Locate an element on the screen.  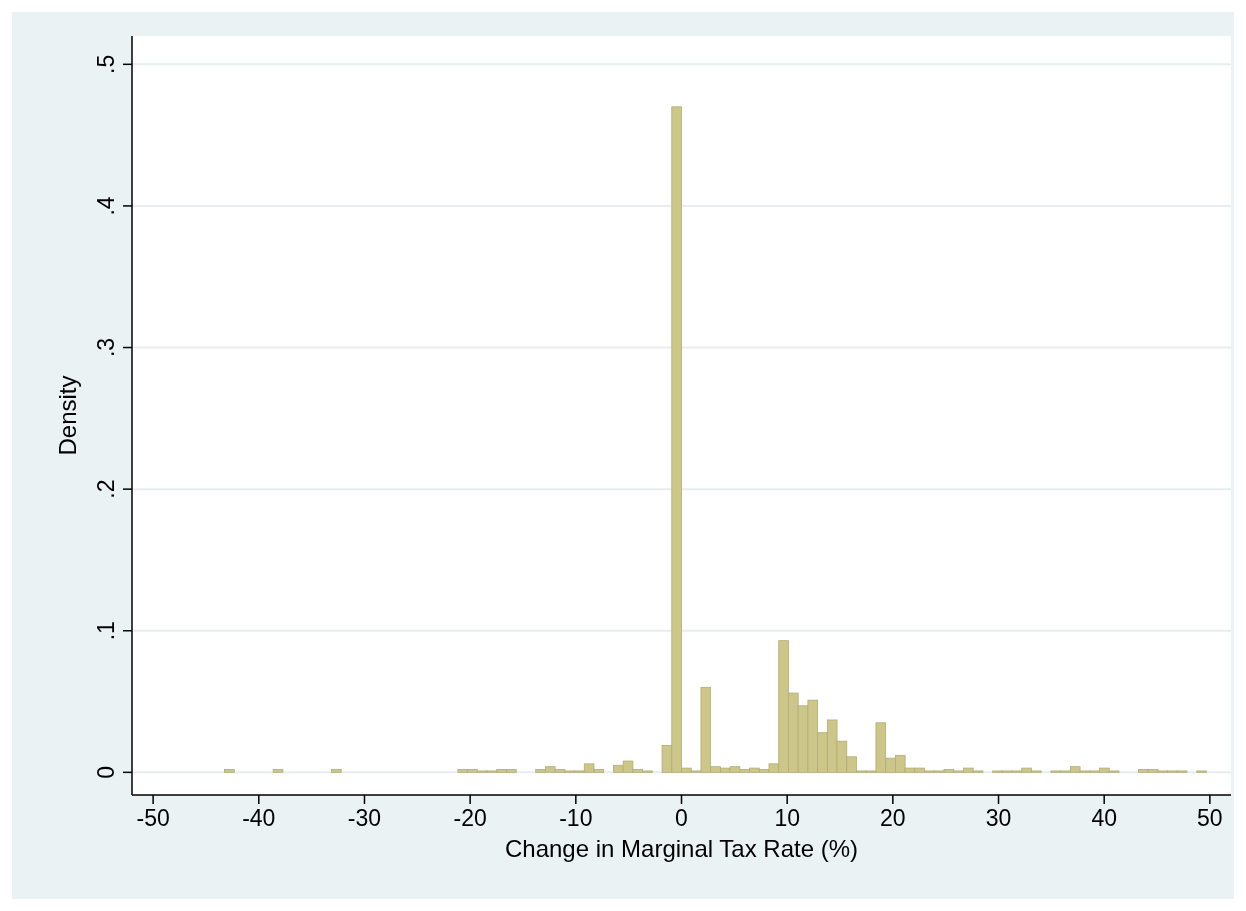
y-tick-label: .3 is located at coordinates (106, 347).